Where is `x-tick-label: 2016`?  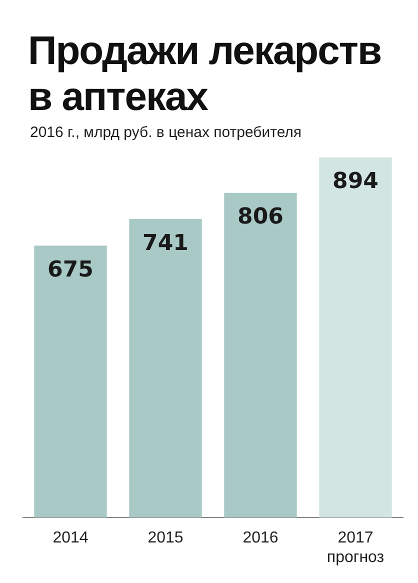
x-tick-label: 2016 is located at coordinates (260, 538).